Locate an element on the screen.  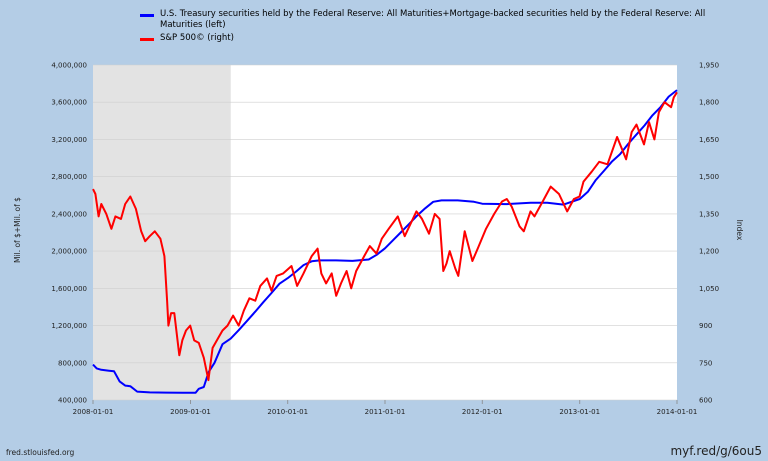
left-tick-label: 1,600,000 is located at coordinates (69, 289).